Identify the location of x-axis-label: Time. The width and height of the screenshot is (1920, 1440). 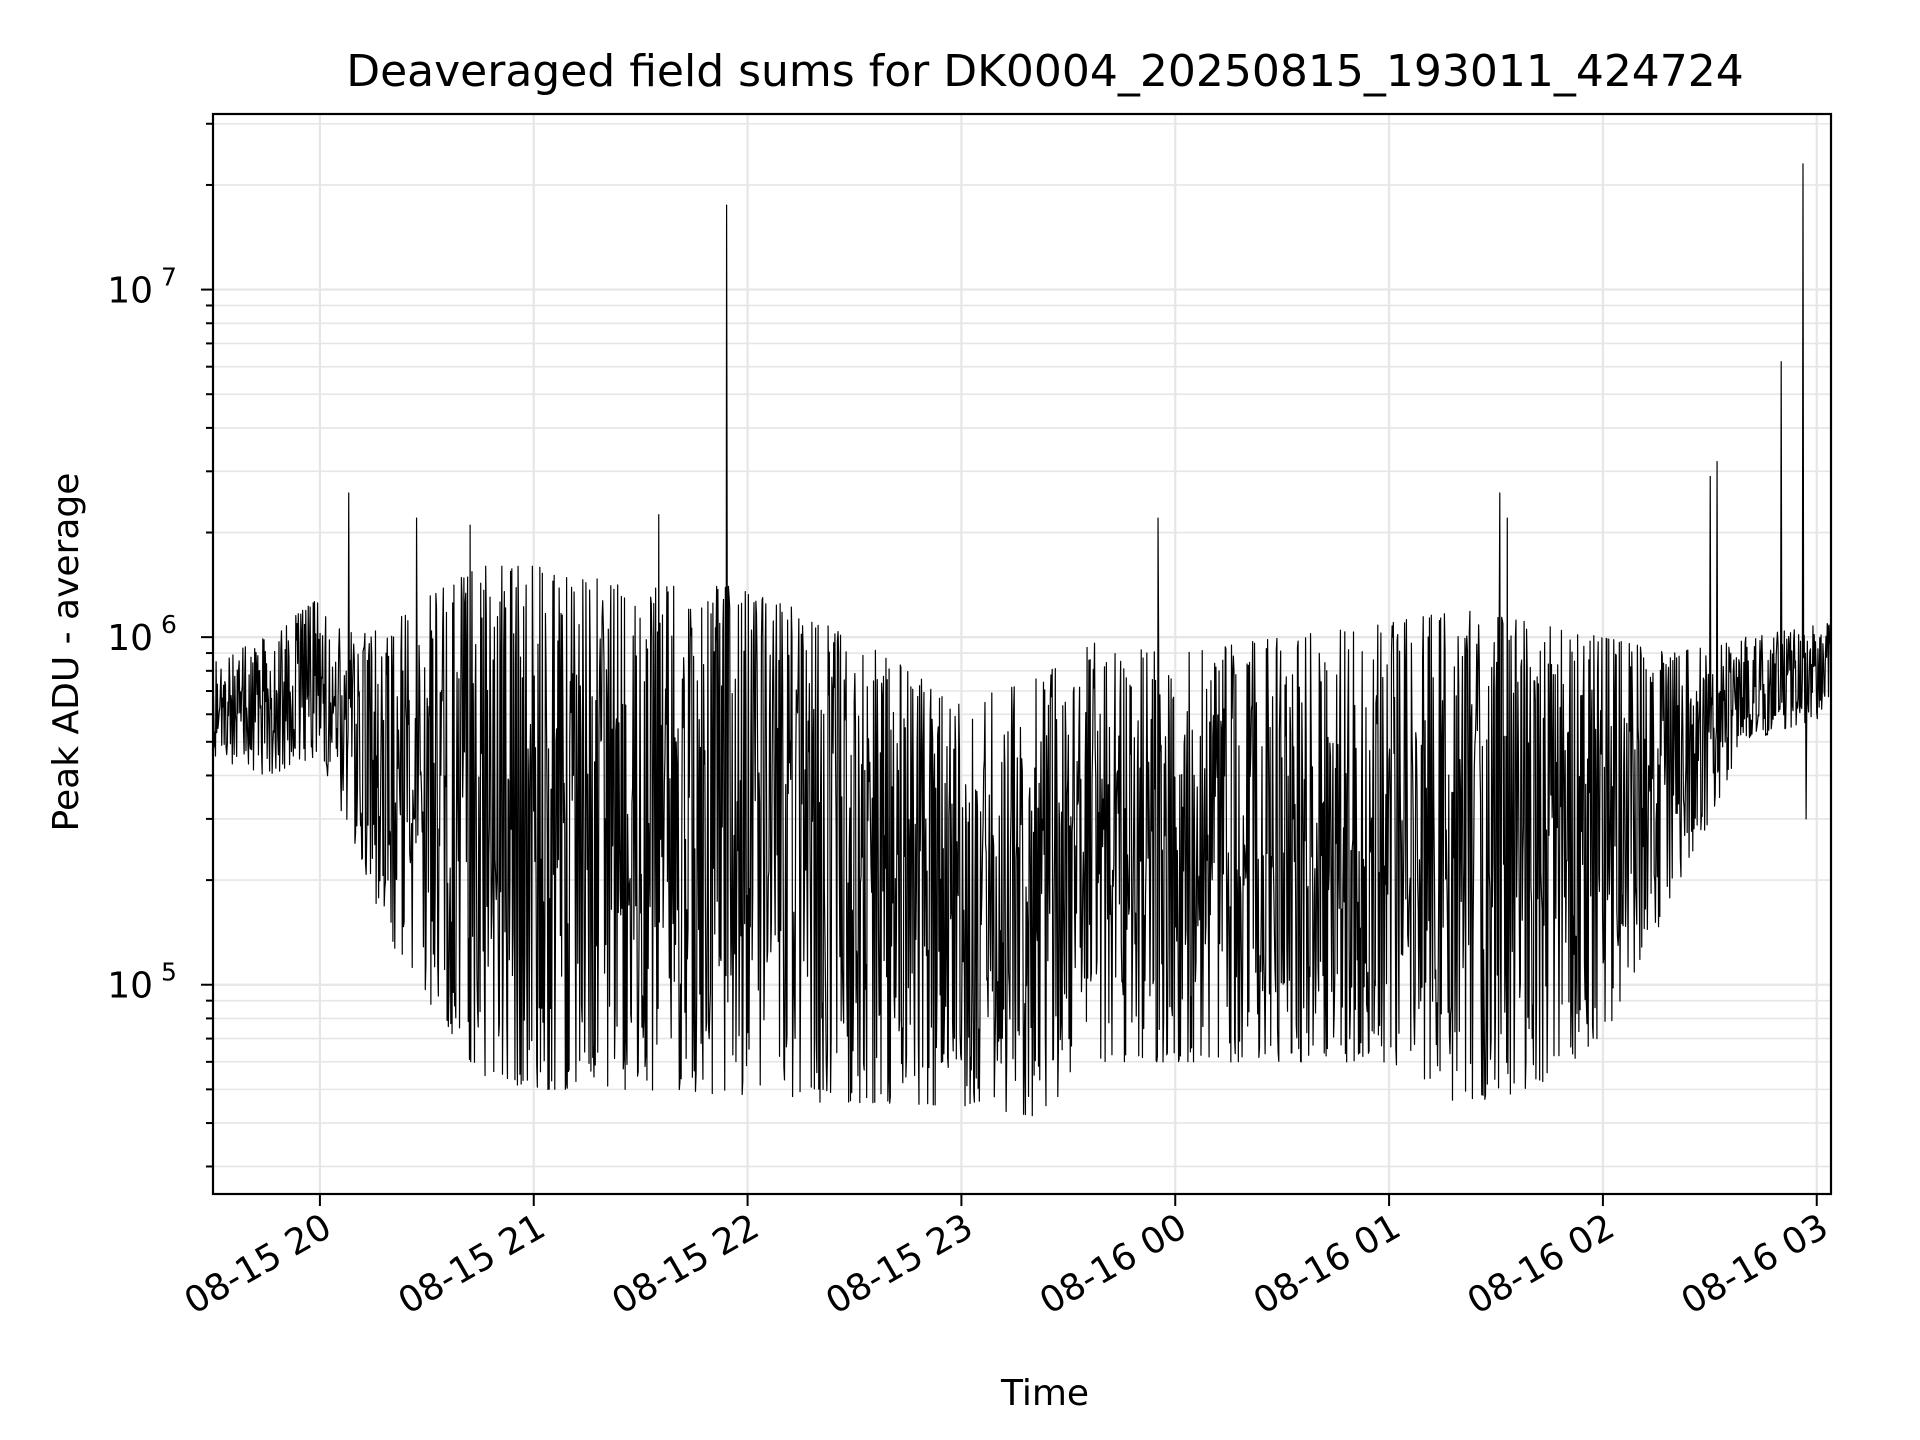
(1044, 1393).